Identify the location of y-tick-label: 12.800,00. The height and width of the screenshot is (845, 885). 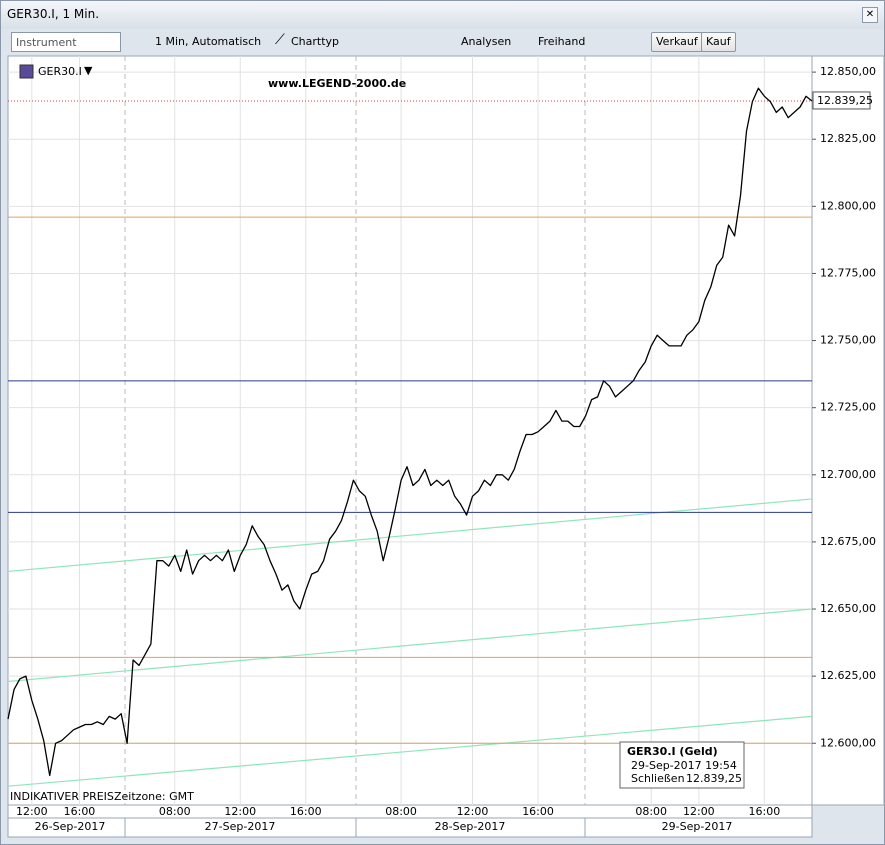
(848, 205).